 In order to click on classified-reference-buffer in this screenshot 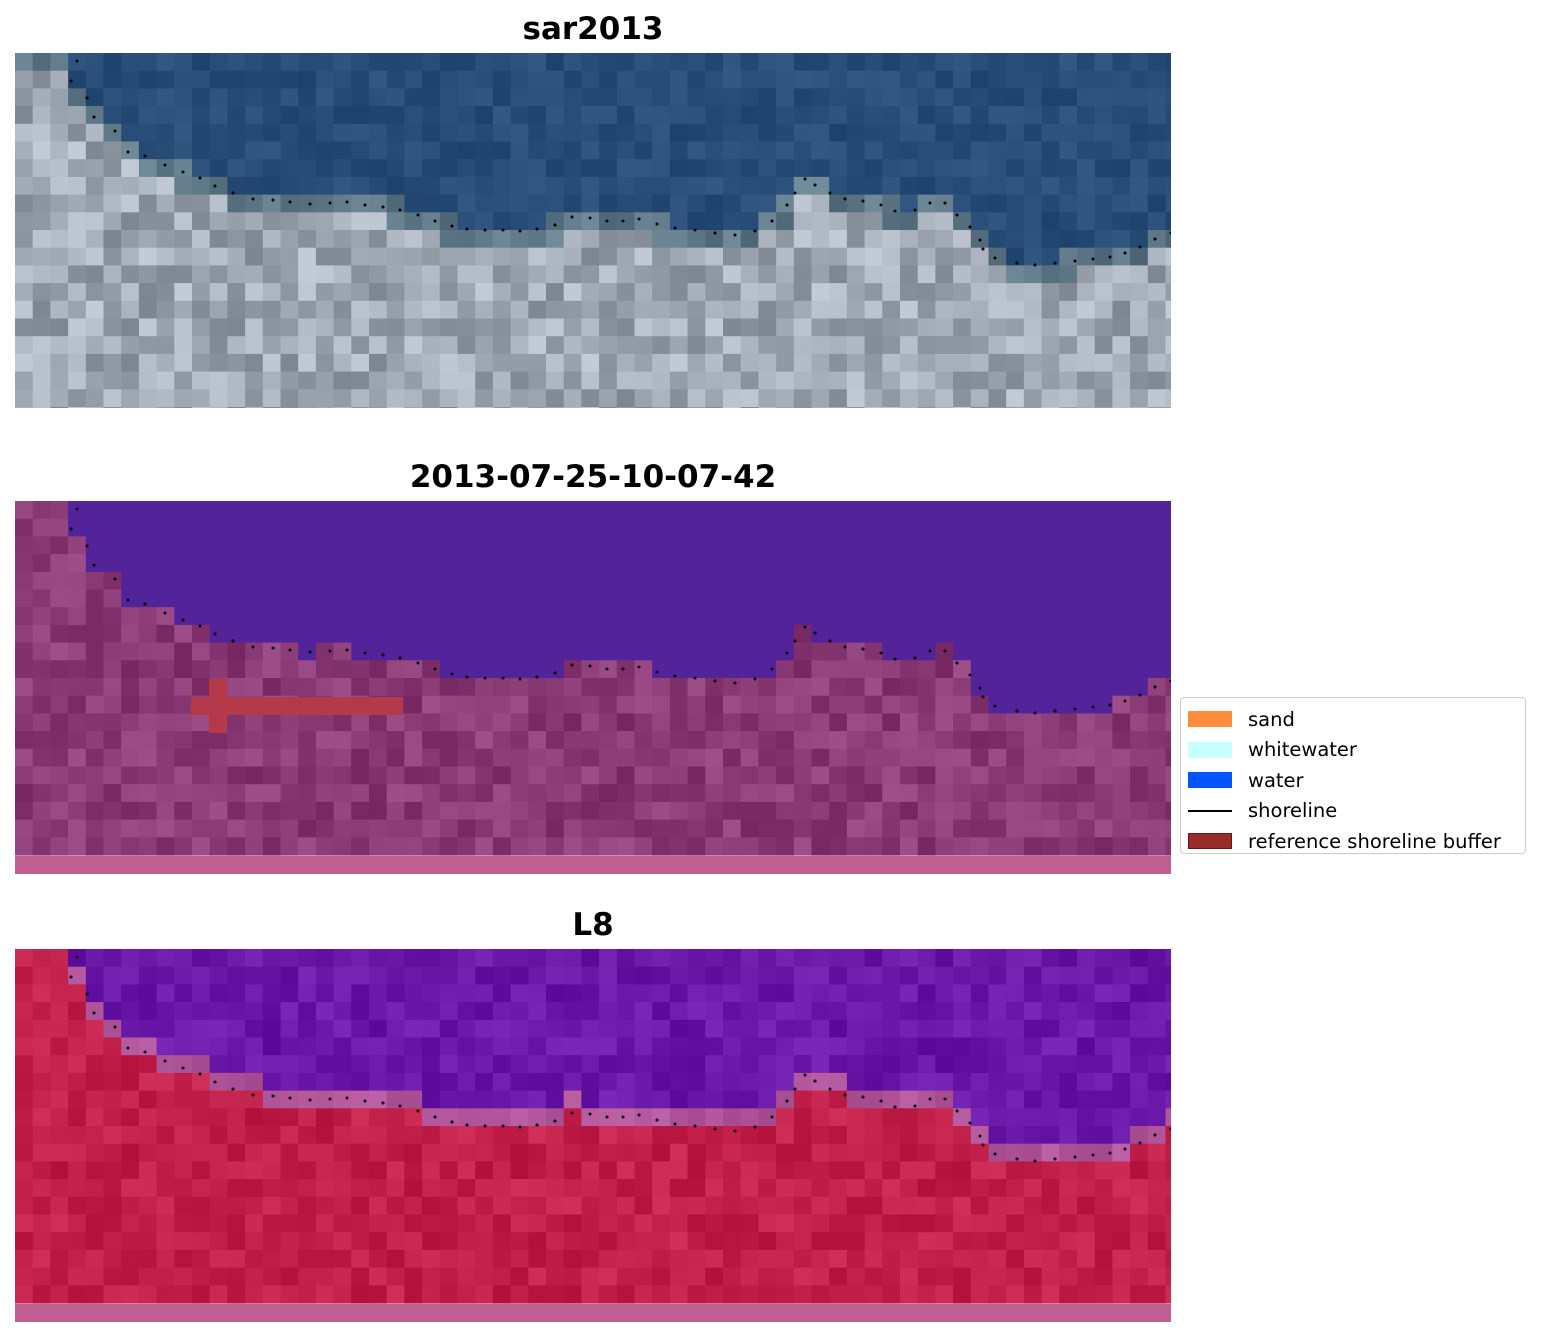, I will do `click(297, 706)`.